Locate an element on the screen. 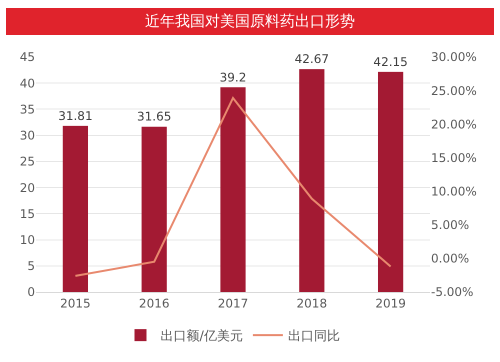  y-tick-label: 20 is located at coordinates (27, 187).